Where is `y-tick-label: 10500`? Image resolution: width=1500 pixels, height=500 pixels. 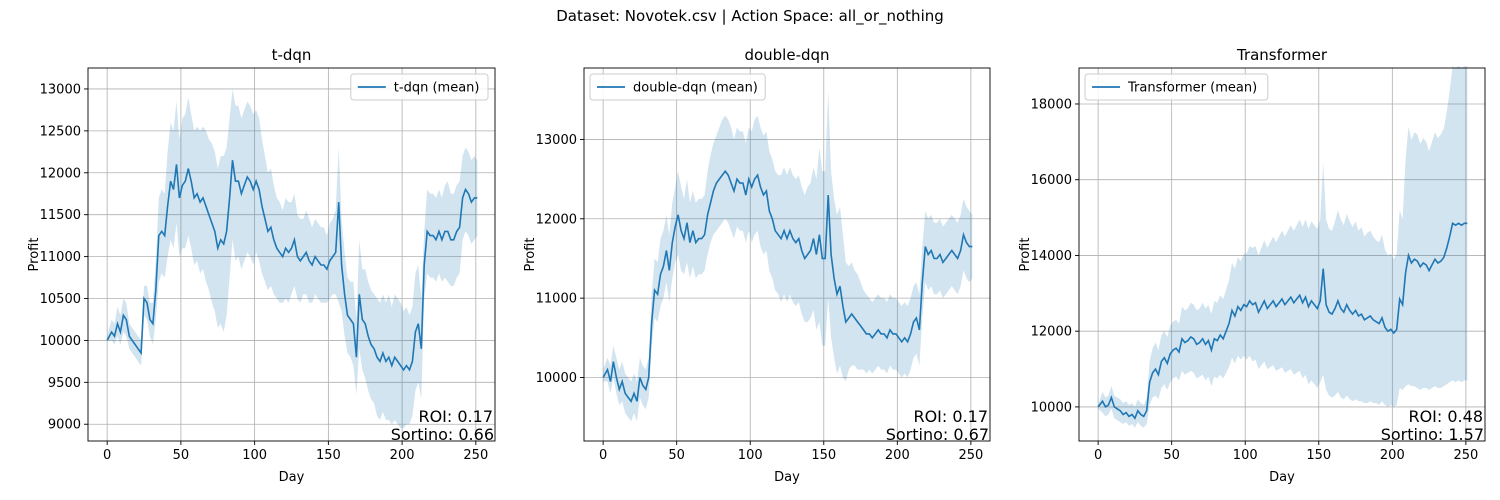 y-tick-label: 10500 is located at coordinates (60, 299).